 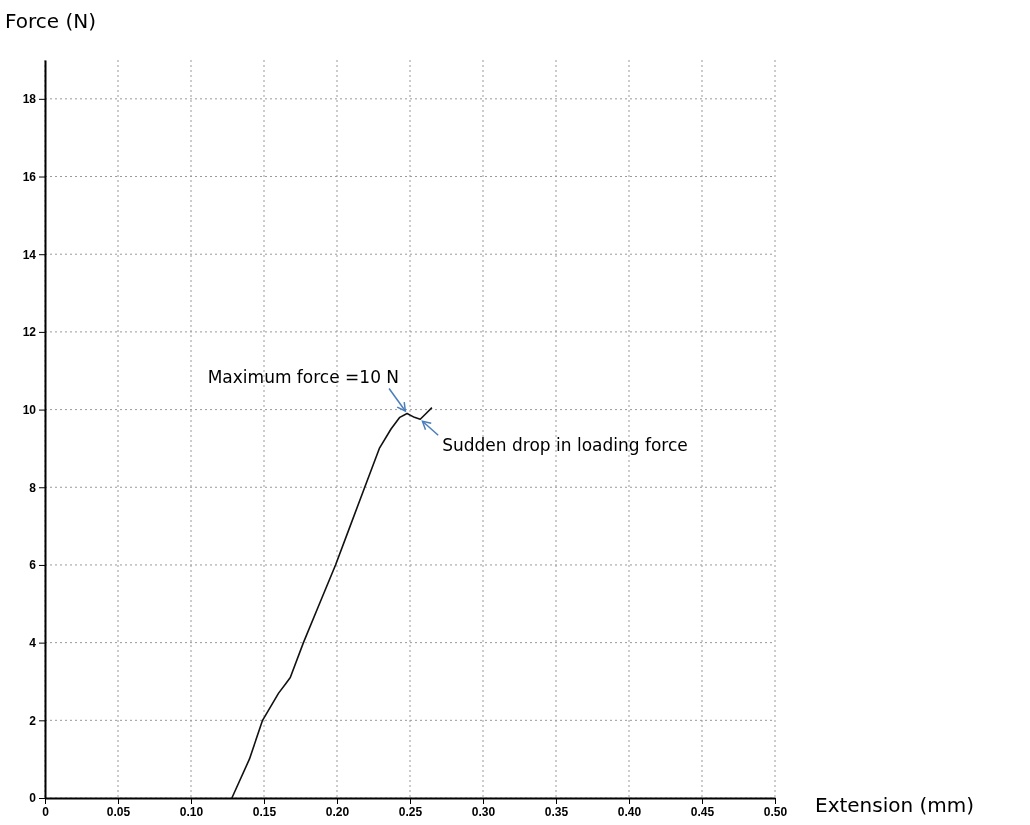 I want to click on y-tick-label: 0, so click(x=33, y=798).